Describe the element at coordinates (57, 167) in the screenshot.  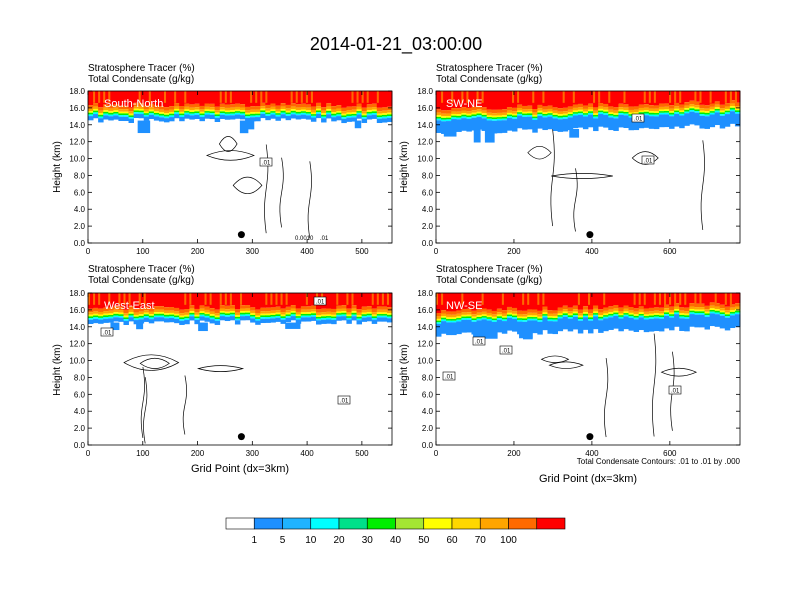
I see `y-axis-label: Height (km)` at that location.